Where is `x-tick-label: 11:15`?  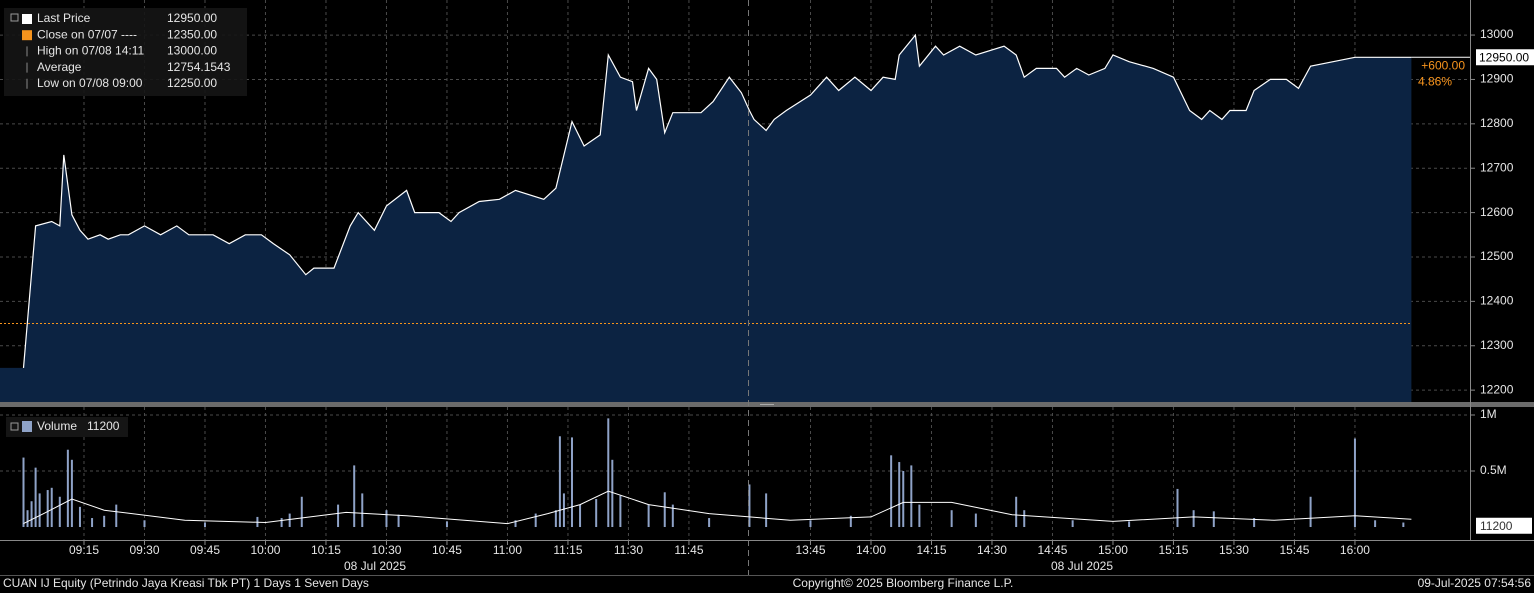
x-tick-label: 11:15 is located at coordinates (567, 550).